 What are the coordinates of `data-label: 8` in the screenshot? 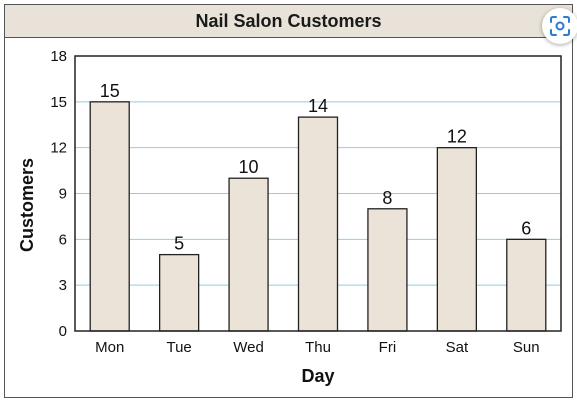 It's located at (387, 198).